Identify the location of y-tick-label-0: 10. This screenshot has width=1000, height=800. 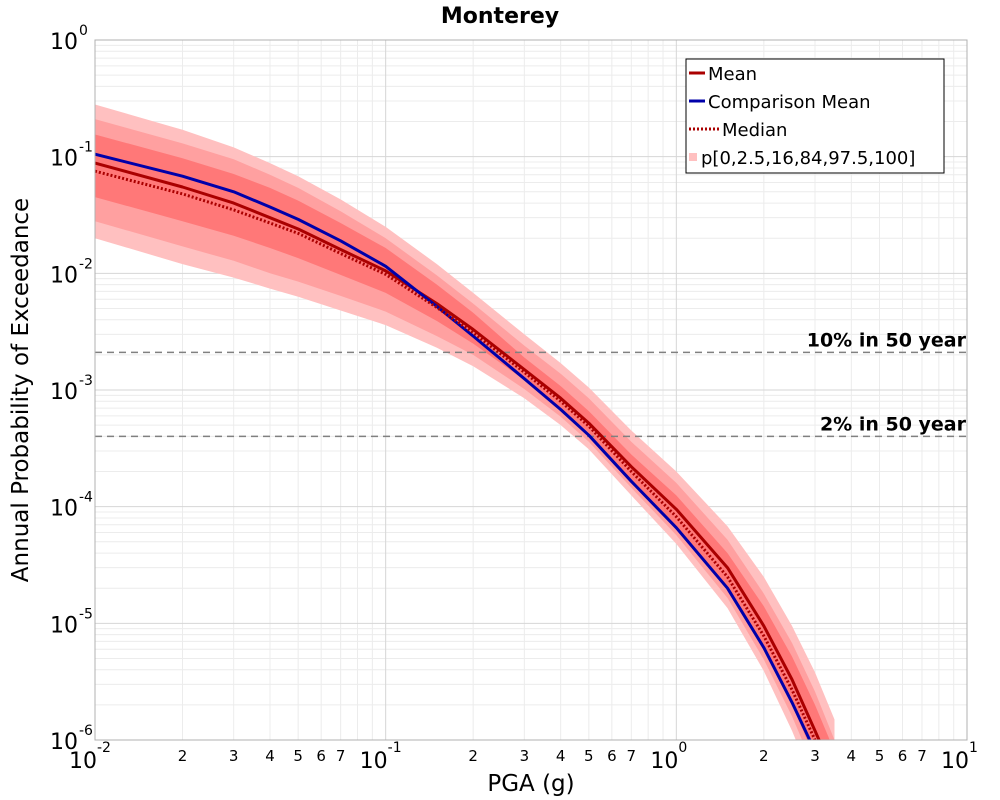
(64, 42).